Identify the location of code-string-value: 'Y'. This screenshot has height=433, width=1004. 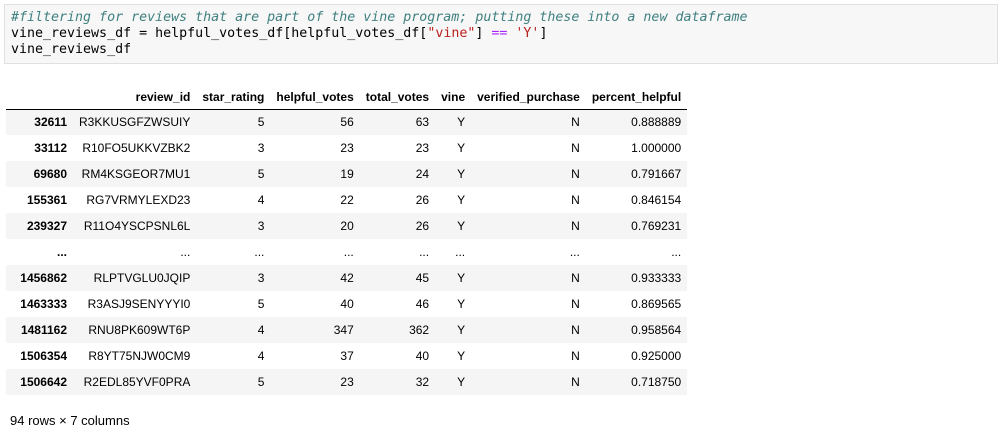
(527, 33).